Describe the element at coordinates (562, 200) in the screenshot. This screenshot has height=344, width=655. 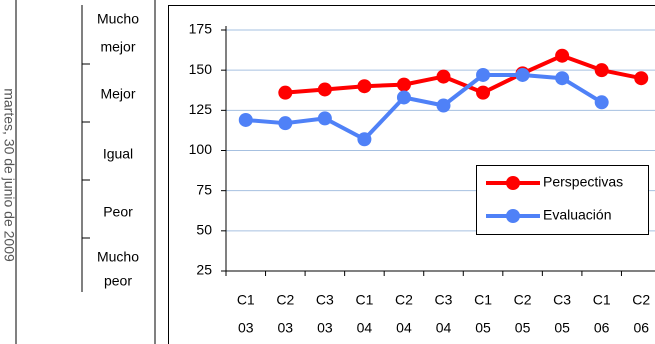
I see `legend-box` at that location.